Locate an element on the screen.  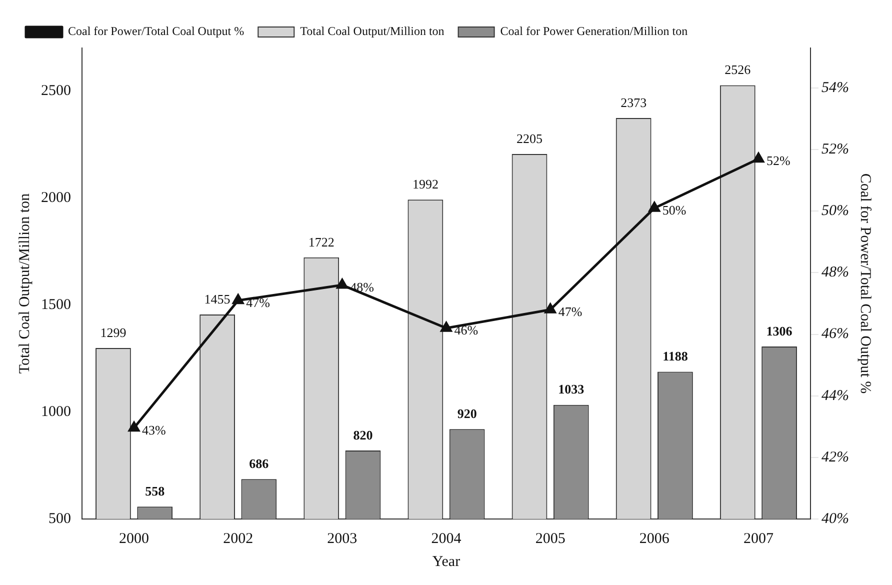
y-tick-label: 500 is located at coordinates (59, 518).